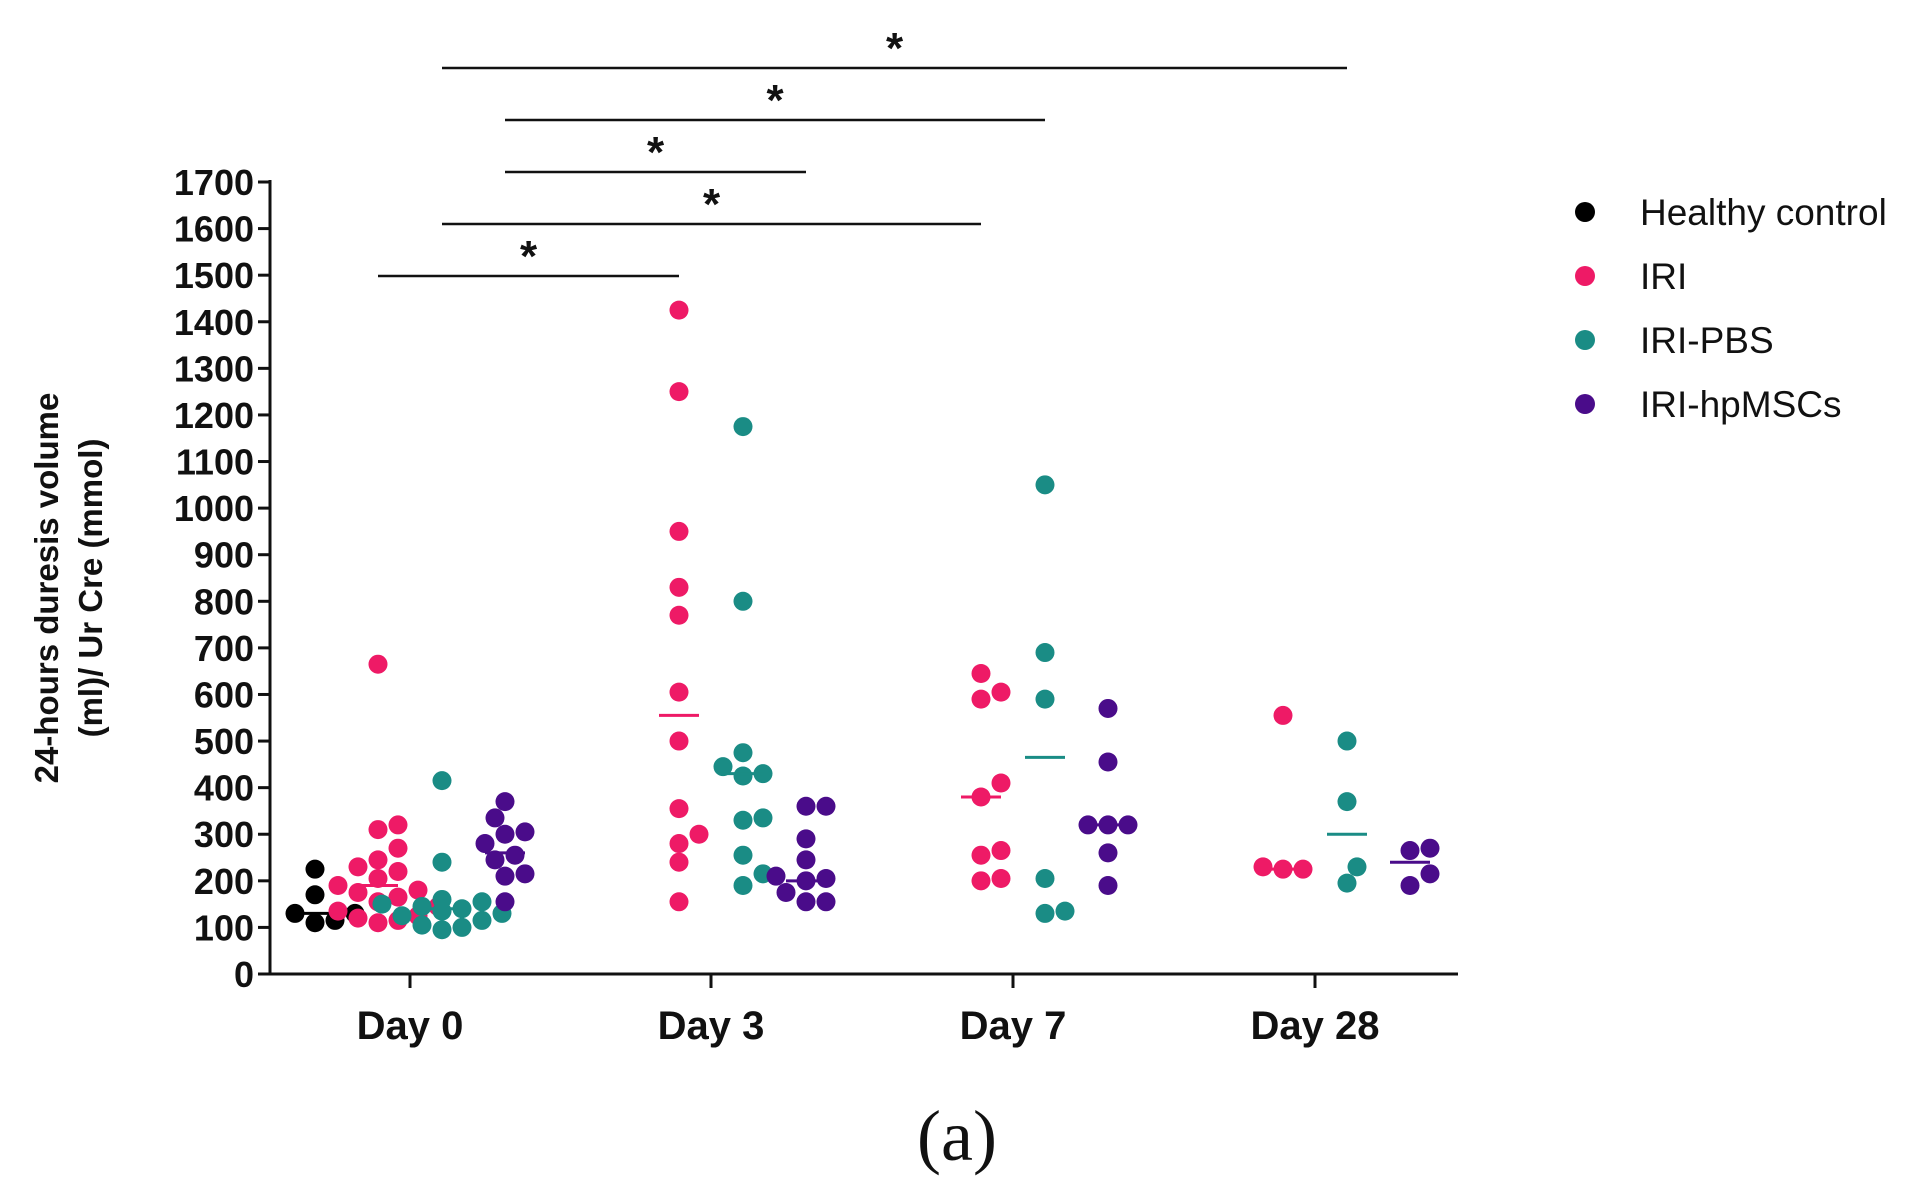 The height and width of the screenshot is (1197, 1915). Describe the element at coordinates (214, 508) in the screenshot. I see `y-tick-label: 1000` at that location.